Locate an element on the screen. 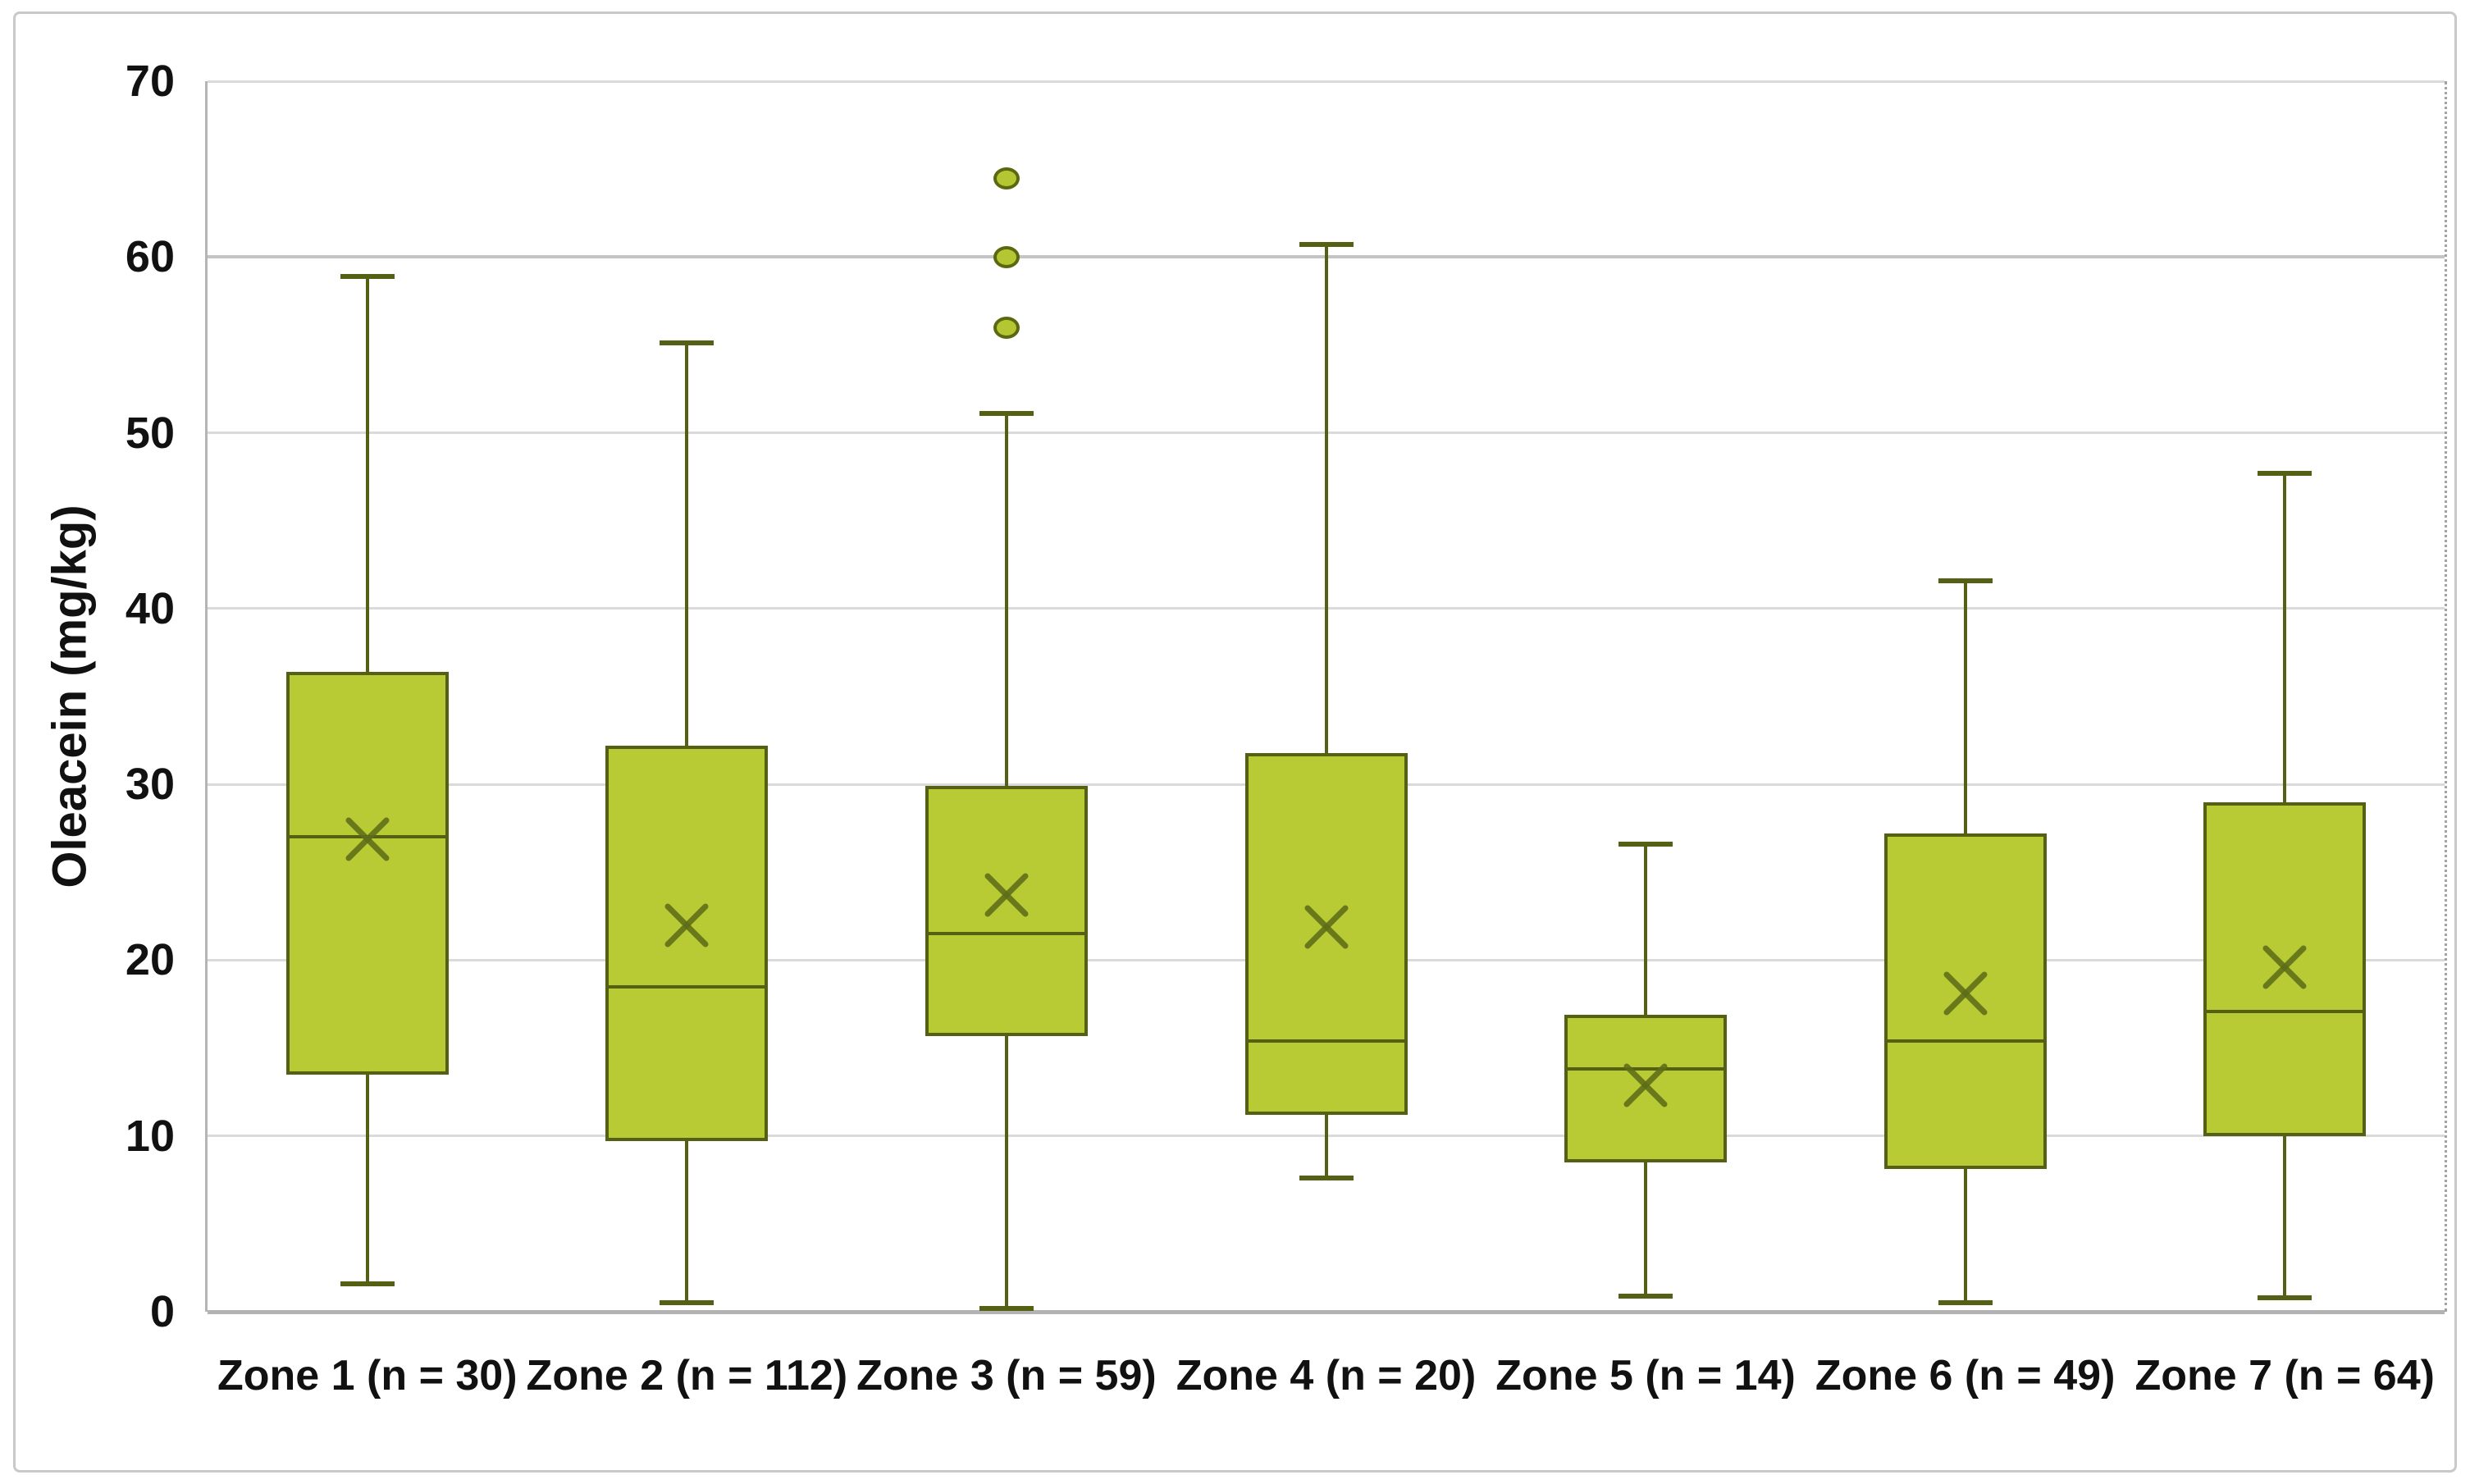 This screenshot has width=2470, height=1484. y-tick-label-0: 0 is located at coordinates (162, 1311).